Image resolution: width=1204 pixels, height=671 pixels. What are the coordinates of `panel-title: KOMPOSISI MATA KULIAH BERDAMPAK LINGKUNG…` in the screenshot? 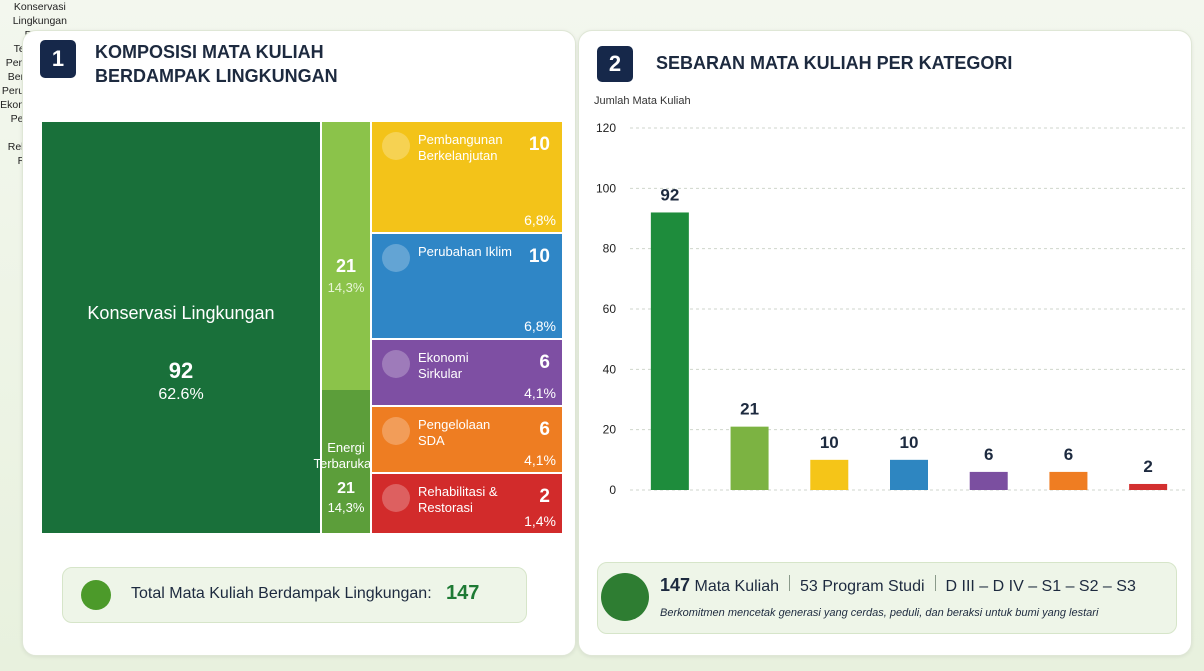 It's located at (216, 64).